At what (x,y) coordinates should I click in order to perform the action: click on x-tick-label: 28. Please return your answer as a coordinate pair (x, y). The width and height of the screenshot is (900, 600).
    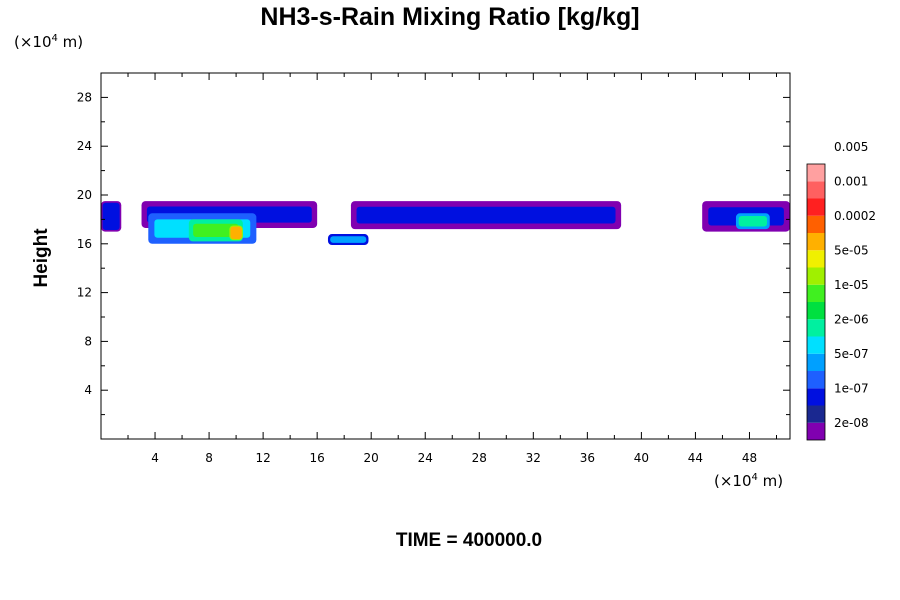
    Looking at the image, I should click on (479, 458).